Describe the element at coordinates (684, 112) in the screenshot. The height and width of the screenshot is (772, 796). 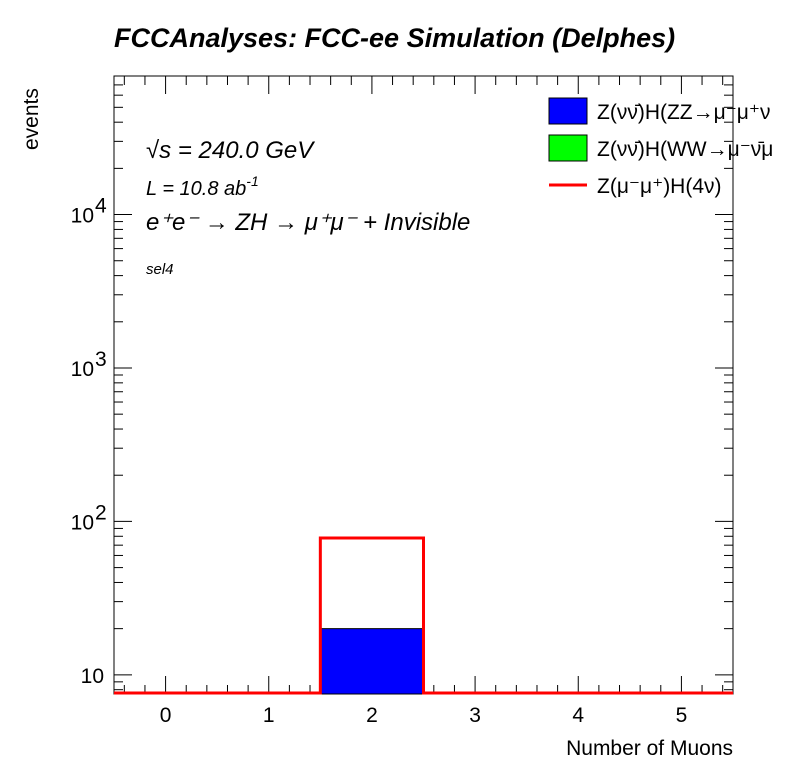
I see `legend-label: Z(νν̄)H(ZZ→μ⁻μ⁺ν` at that location.